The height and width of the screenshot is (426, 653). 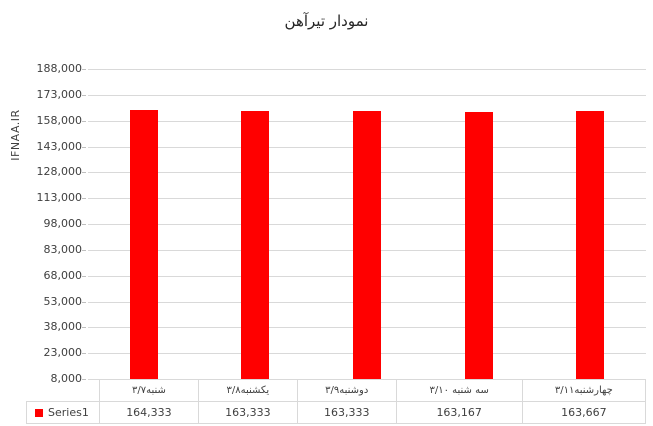 I want to click on y-axis-tick-label: 128,000, so click(x=59, y=171).